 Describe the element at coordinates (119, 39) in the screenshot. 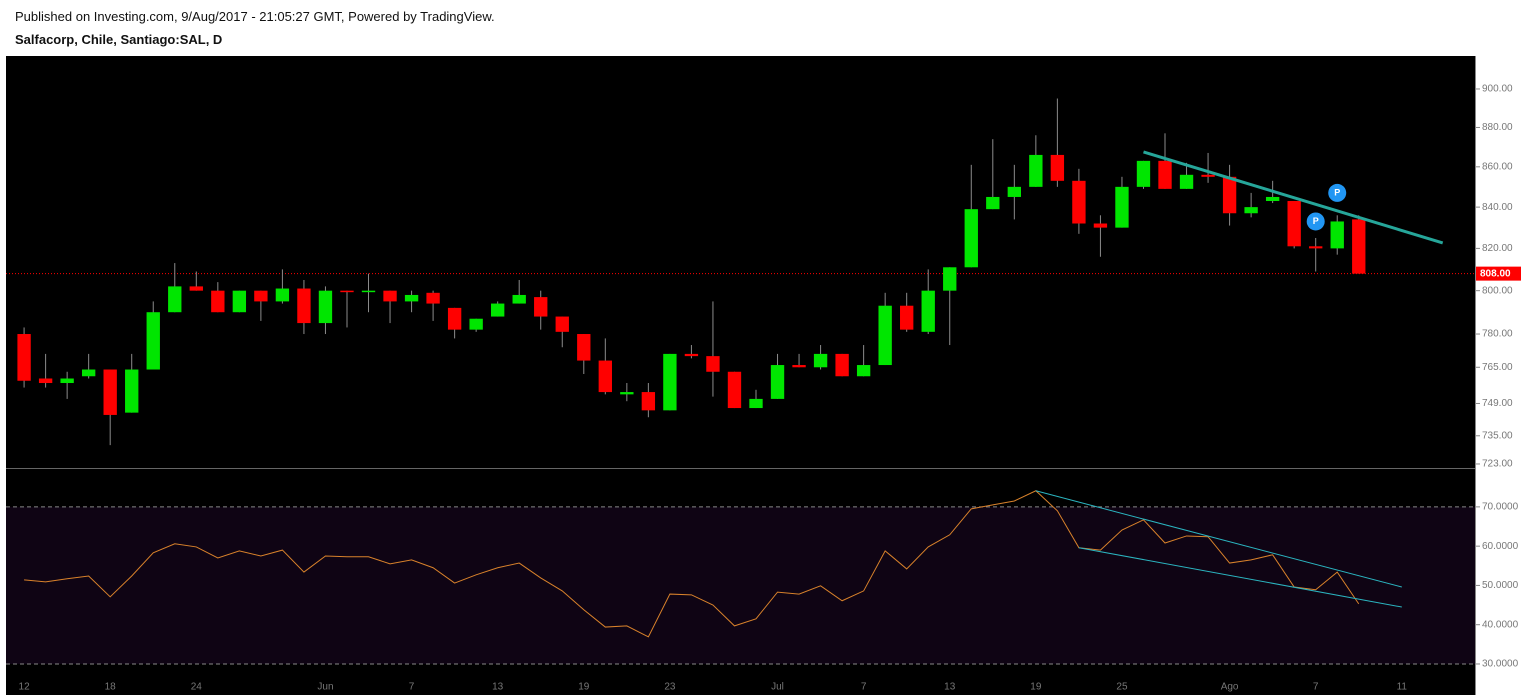

I see `symbol-title: Salfacorp, Chile, Santiago:SAL, D` at that location.